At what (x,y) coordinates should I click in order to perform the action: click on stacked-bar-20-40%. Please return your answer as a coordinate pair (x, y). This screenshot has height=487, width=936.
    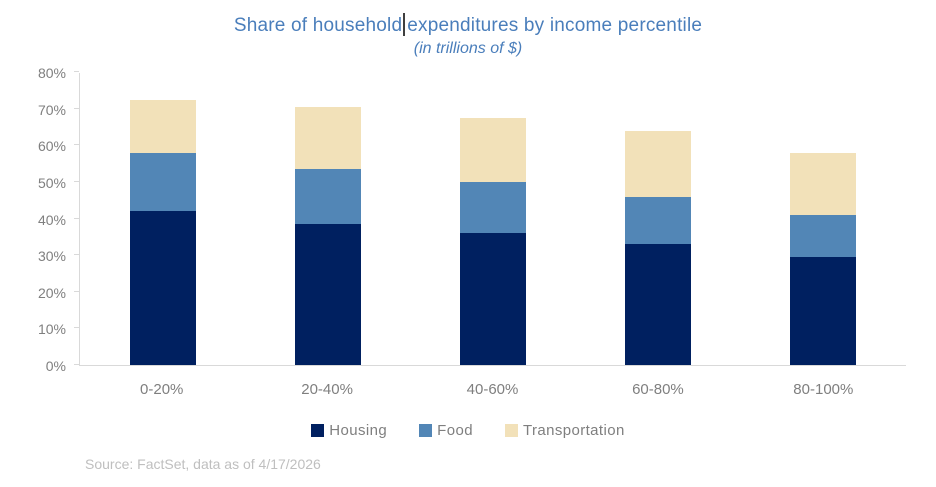
    Looking at the image, I should click on (327, 235).